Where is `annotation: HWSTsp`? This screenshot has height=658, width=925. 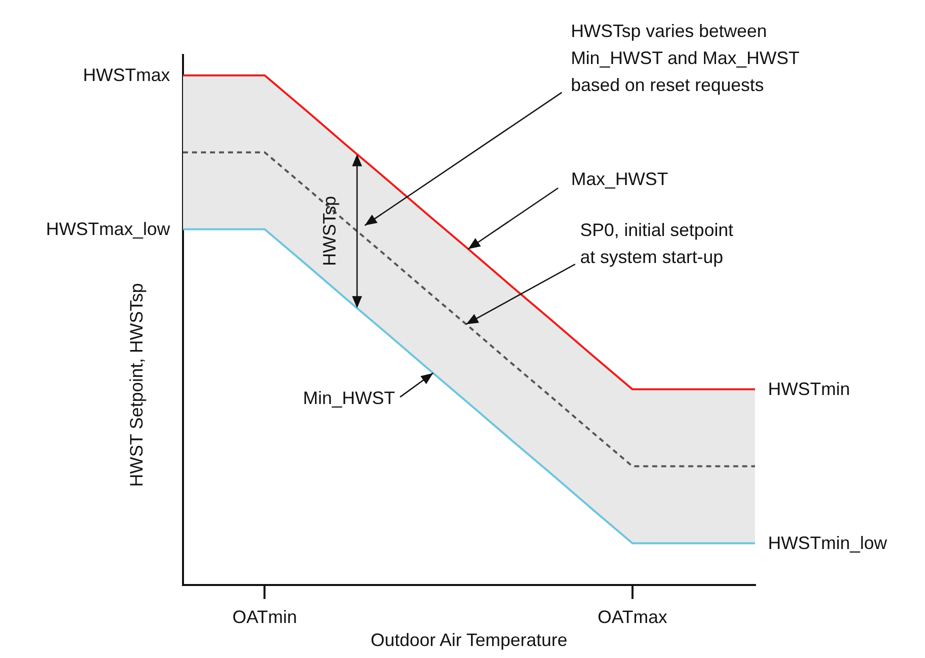
annotation: HWSTsp is located at coordinates (329, 231).